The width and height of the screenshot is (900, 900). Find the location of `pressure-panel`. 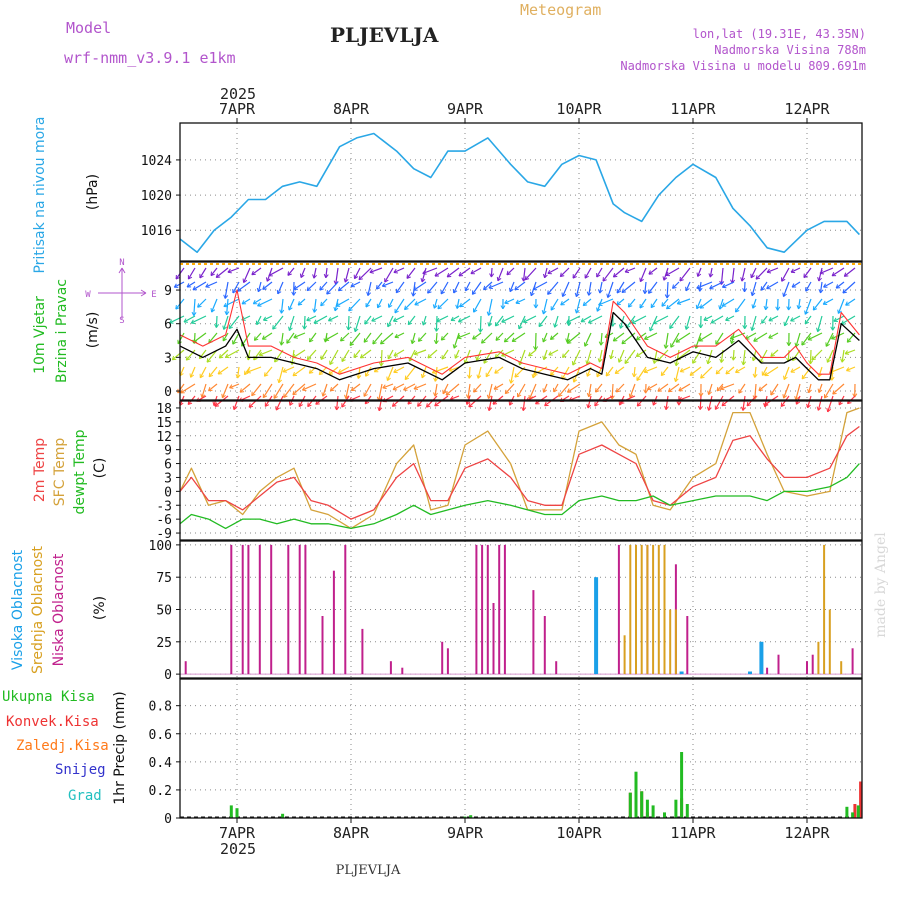

pressure-panel is located at coordinates (519, 192).